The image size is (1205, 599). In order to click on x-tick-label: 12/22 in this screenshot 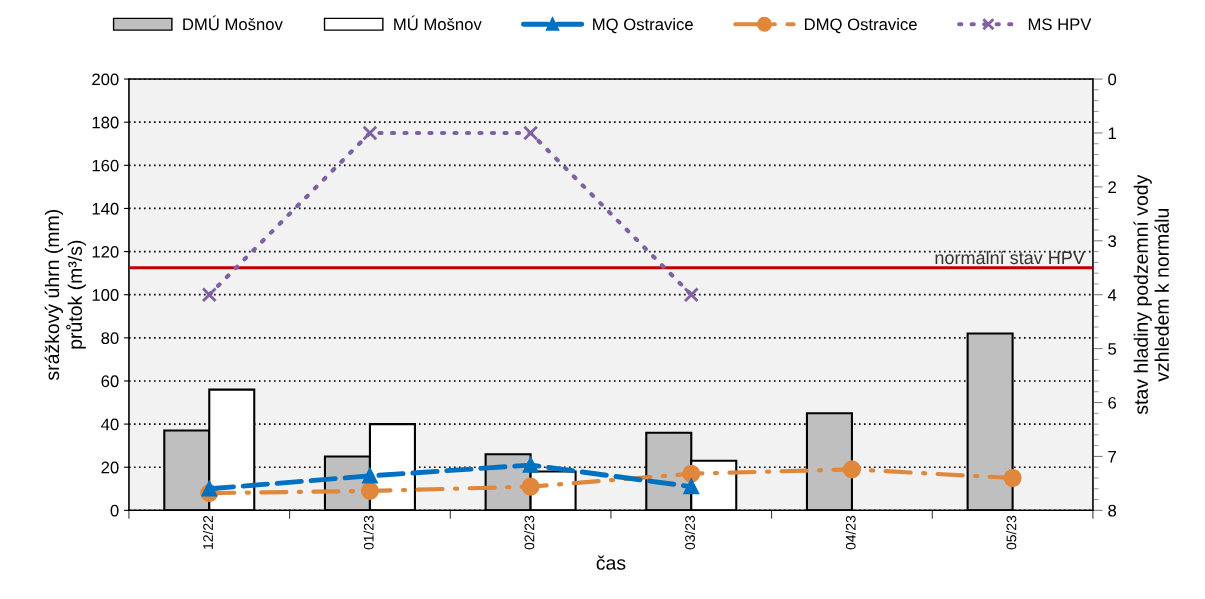, I will do `click(207, 532)`.